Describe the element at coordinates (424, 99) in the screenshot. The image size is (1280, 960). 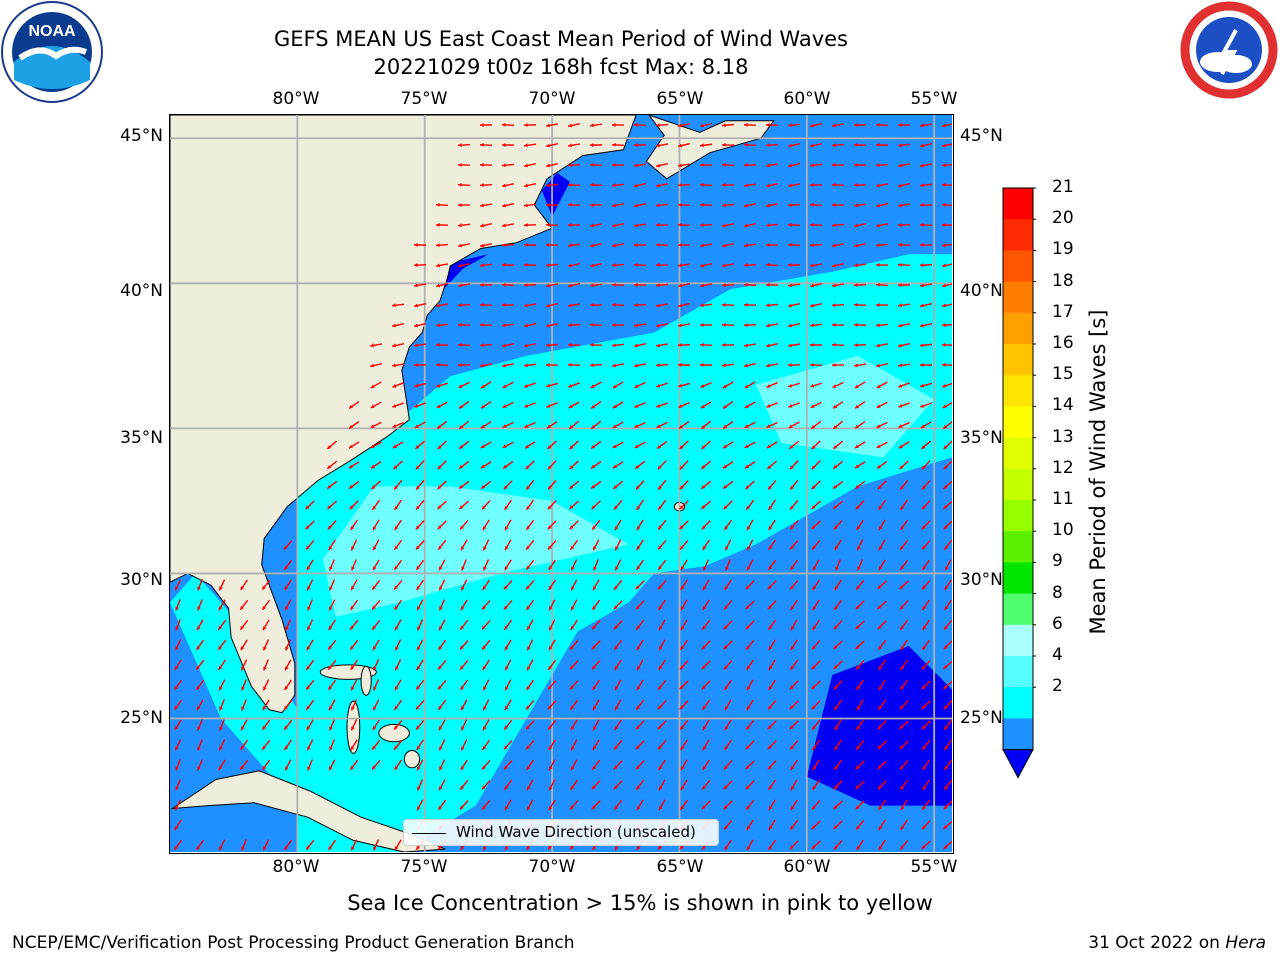
I see `lon-tick-top: 75°W` at that location.